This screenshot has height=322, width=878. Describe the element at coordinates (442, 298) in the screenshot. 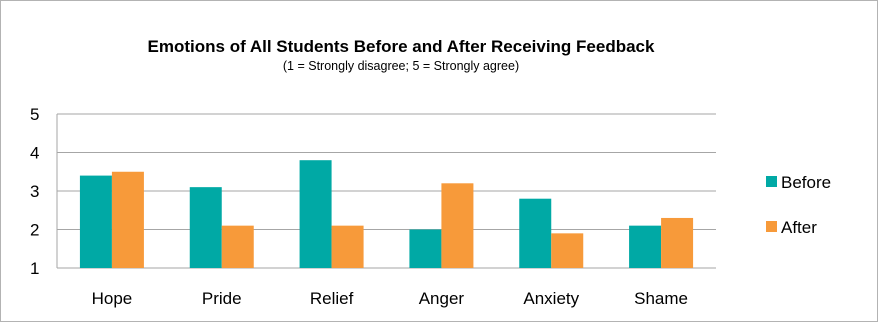

I see `x-tick-label: Anger` at that location.